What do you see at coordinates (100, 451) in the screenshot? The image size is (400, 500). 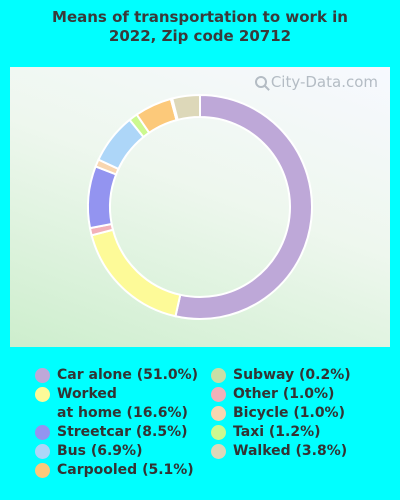 I see `legend-label: Bus (6.9%)` at bounding box center [100, 451].